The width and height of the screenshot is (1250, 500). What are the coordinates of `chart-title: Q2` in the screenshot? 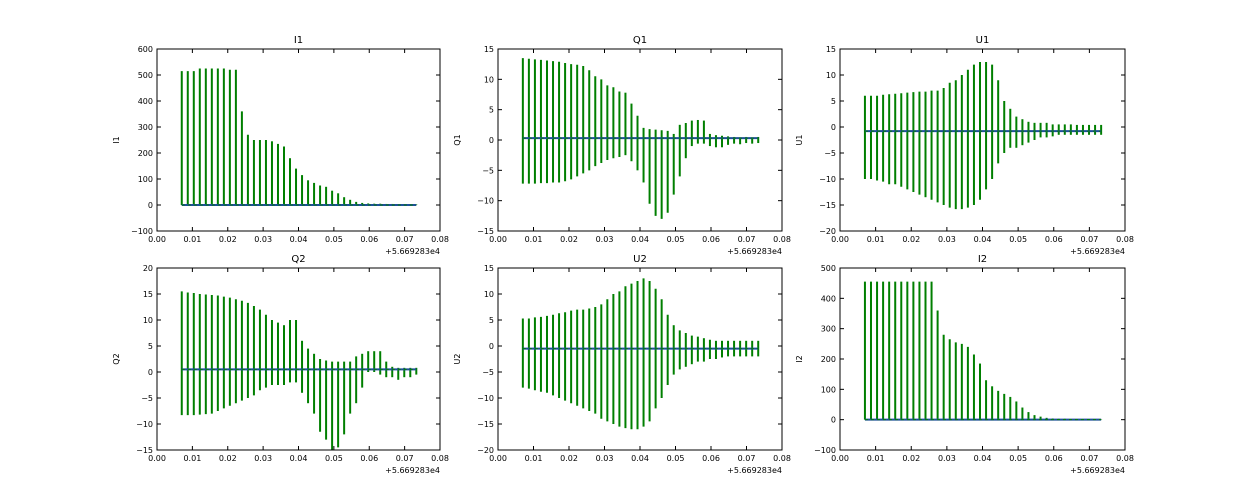 It's located at (298, 259).